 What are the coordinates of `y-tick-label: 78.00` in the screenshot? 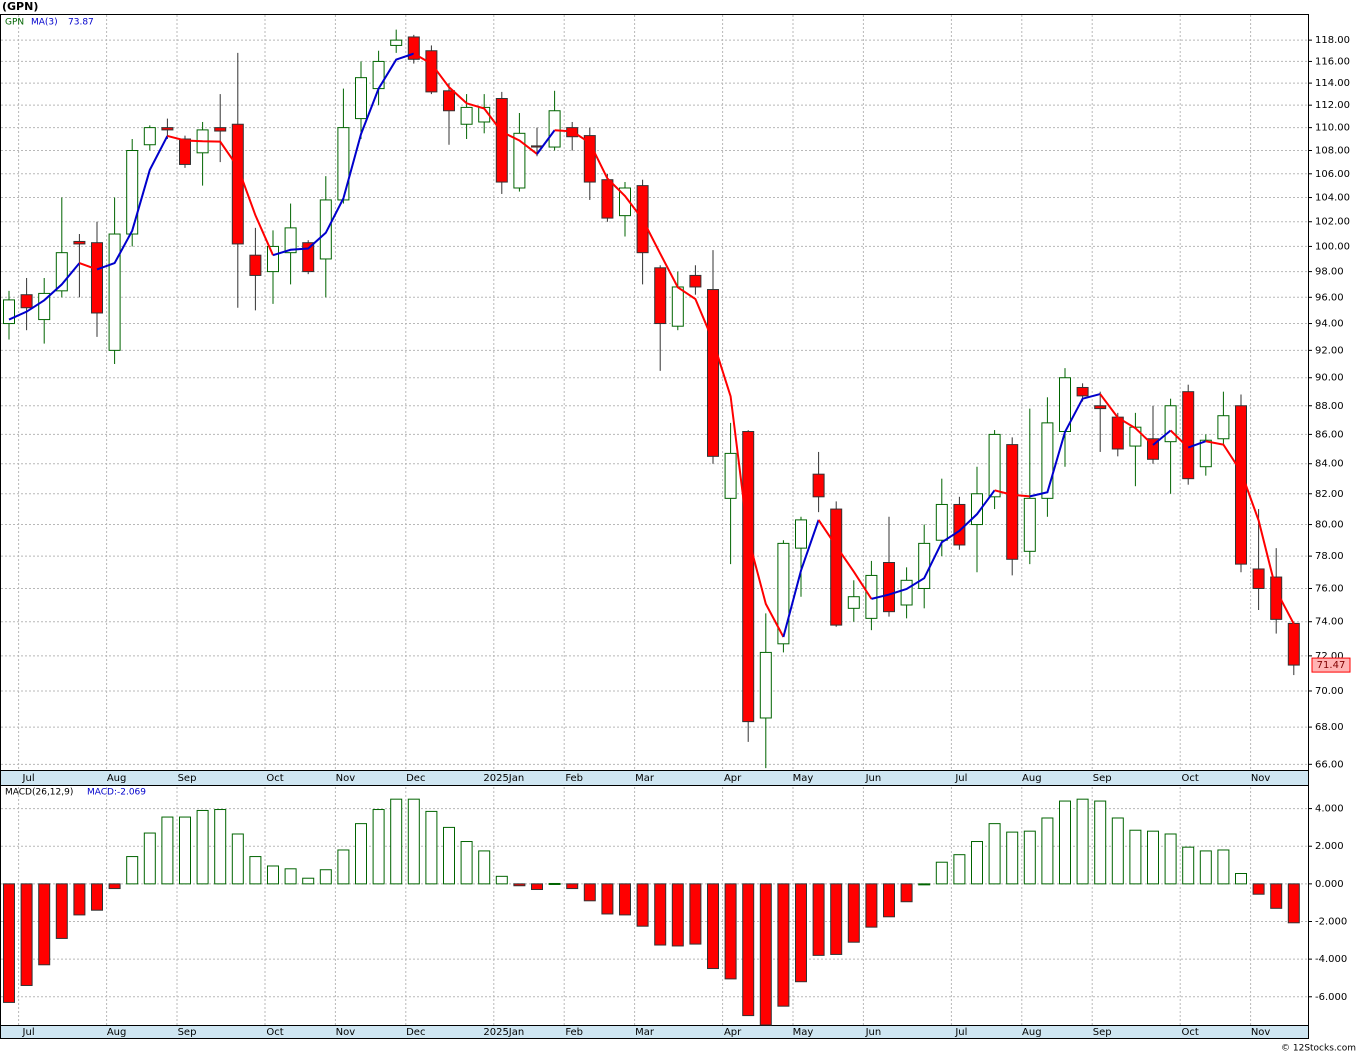 It's located at (1329, 556).